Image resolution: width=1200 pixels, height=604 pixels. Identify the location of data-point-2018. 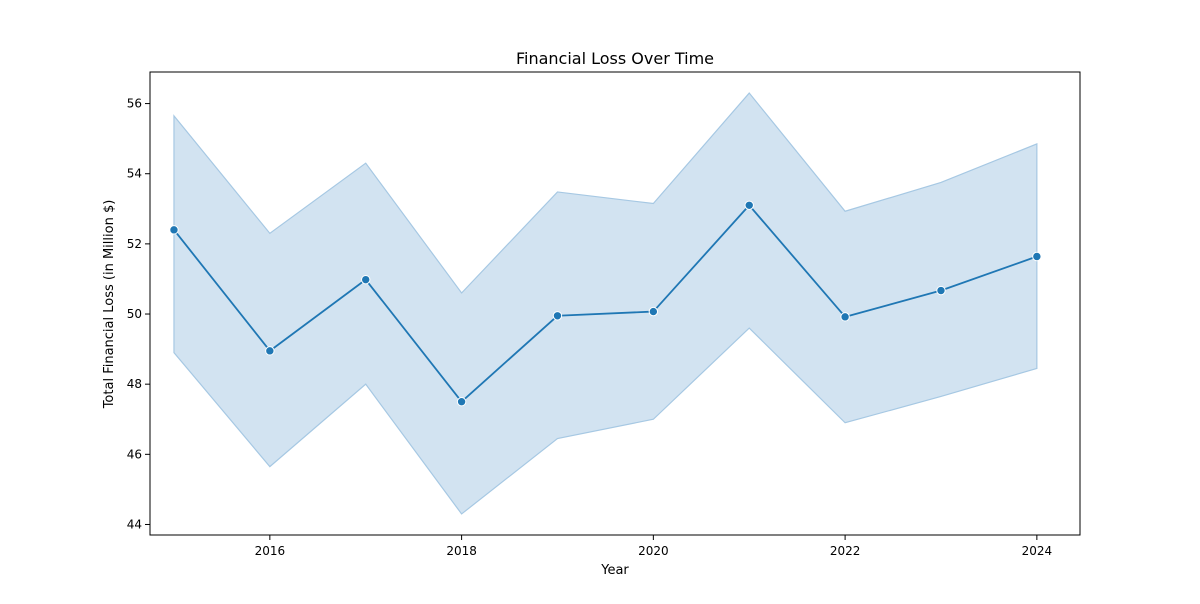
(461, 402).